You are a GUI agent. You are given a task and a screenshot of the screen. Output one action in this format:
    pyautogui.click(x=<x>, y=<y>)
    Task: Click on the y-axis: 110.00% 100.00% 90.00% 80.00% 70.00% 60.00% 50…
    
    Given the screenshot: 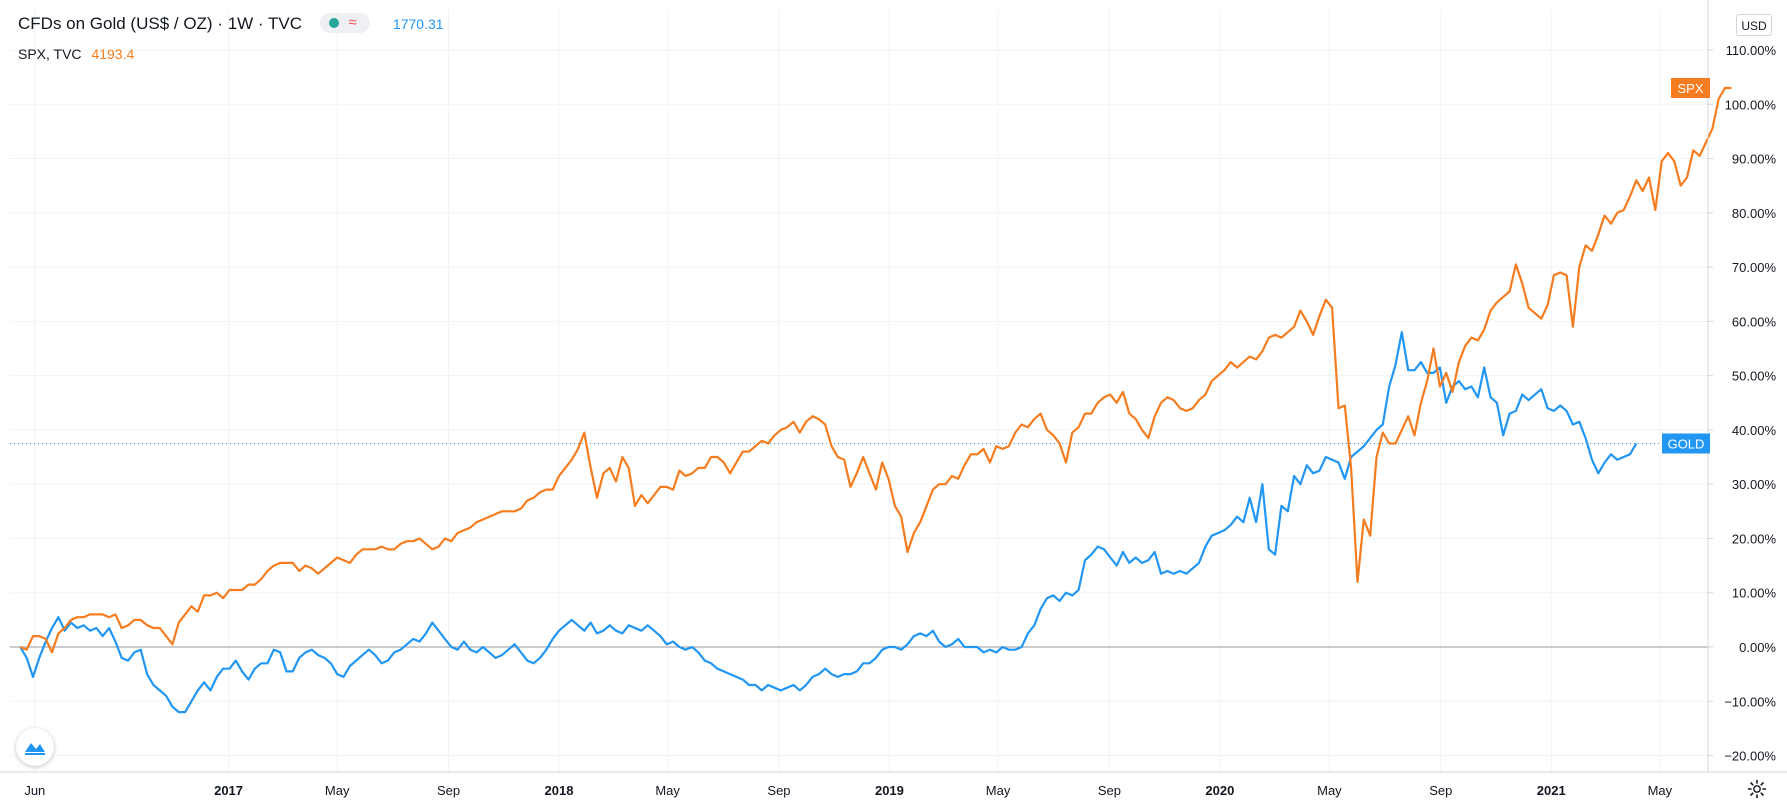 What is the action you would take?
    pyautogui.click(x=1742, y=386)
    